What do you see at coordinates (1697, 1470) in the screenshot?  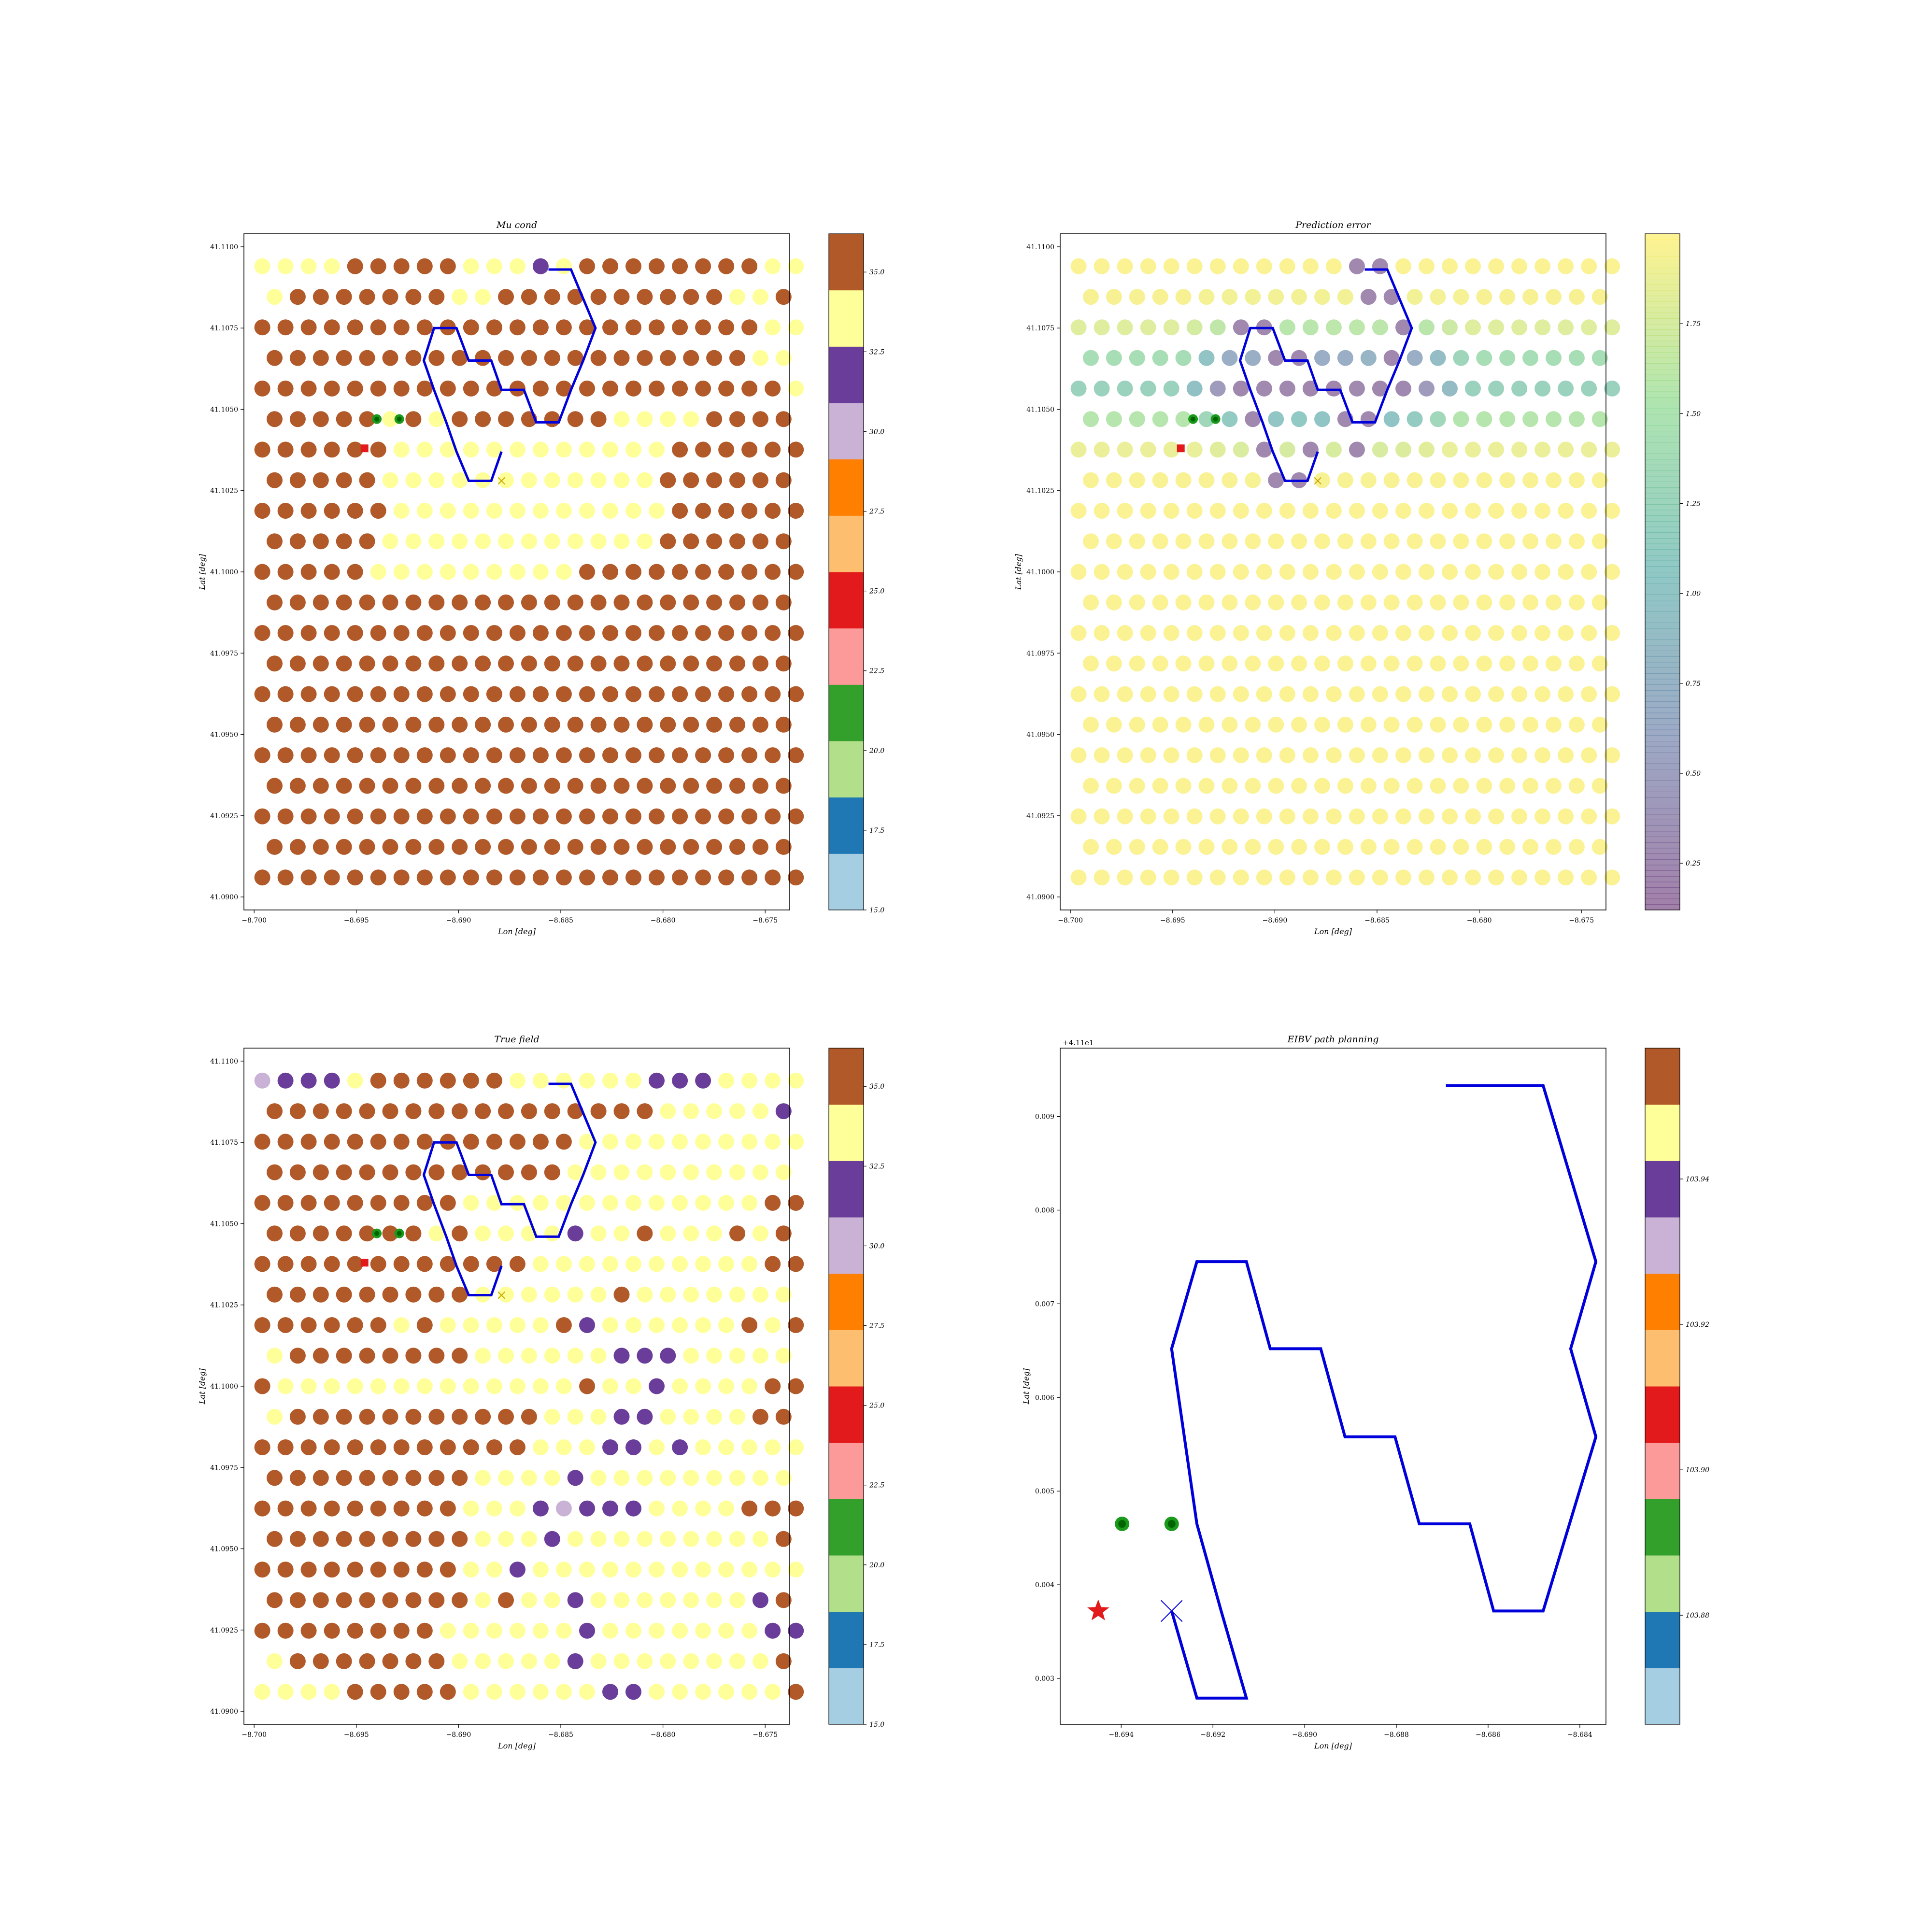 I see `colorbar-tick-label: 103.90` at bounding box center [1697, 1470].